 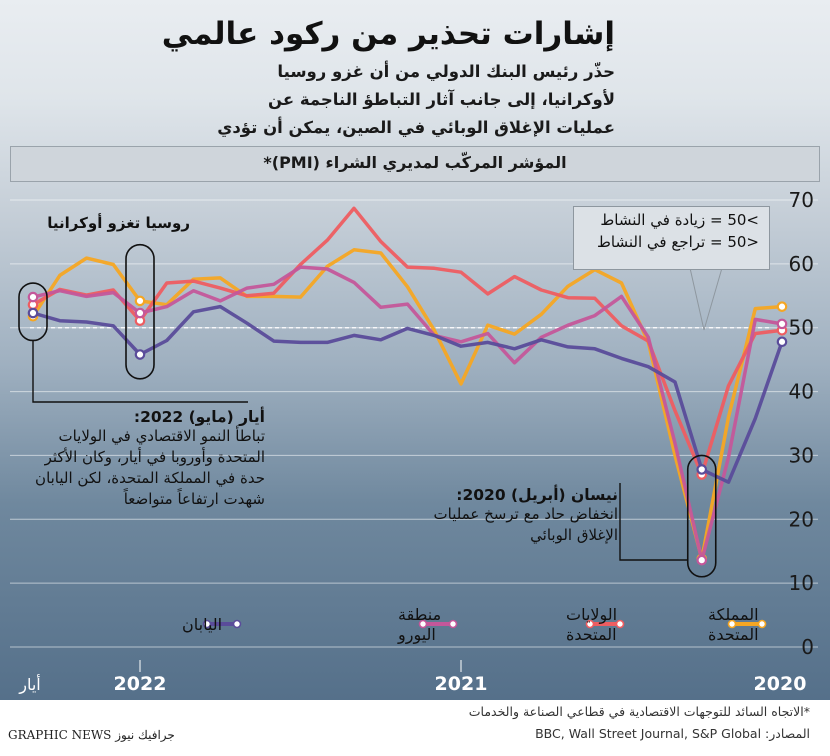 I want to click on legend-label: اليابان, so click(x=202, y=624).